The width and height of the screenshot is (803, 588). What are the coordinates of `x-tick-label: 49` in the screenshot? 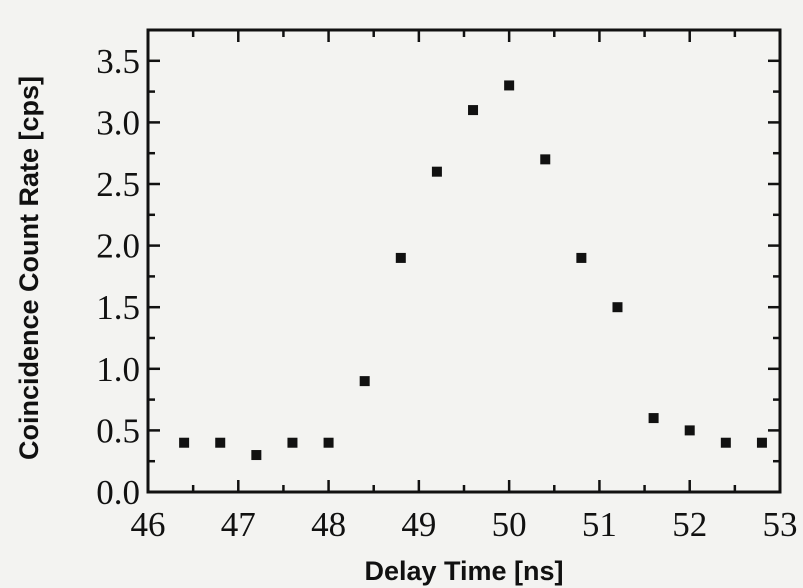 It's located at (418, 524).